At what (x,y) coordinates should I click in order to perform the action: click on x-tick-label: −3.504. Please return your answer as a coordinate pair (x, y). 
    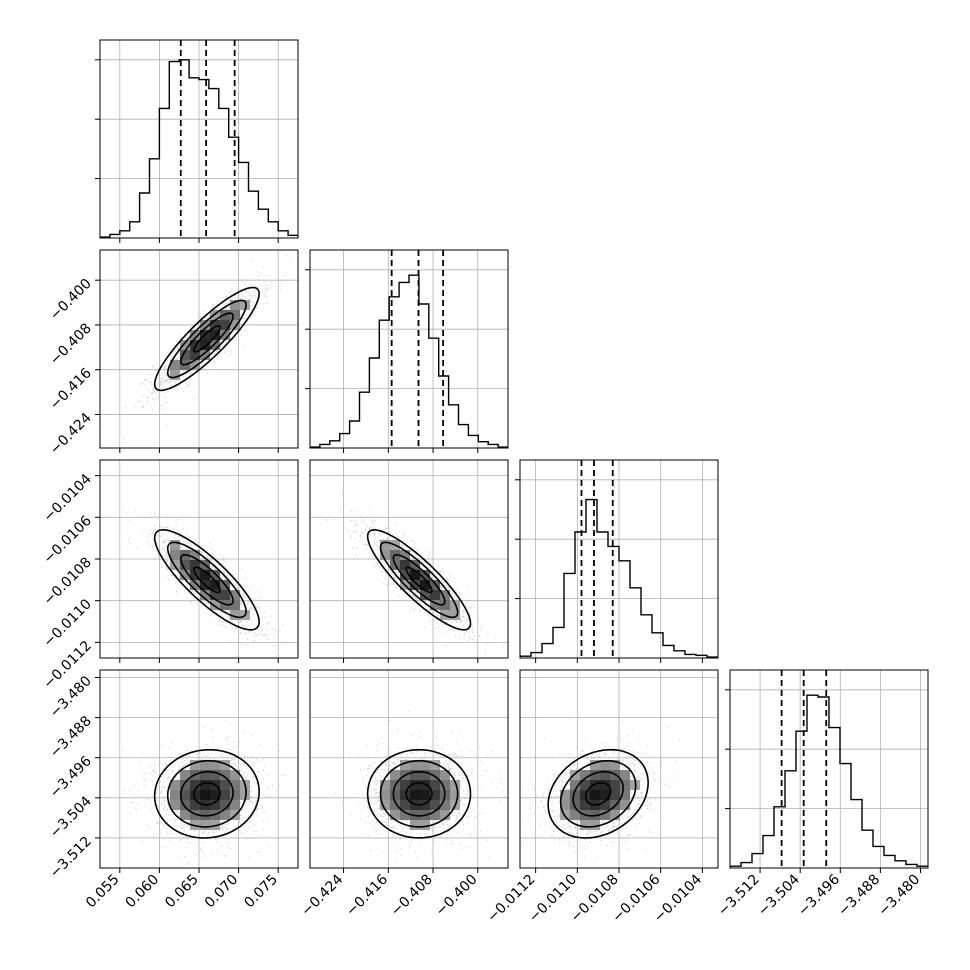
    Looking at the image, I should click on (779, 895).